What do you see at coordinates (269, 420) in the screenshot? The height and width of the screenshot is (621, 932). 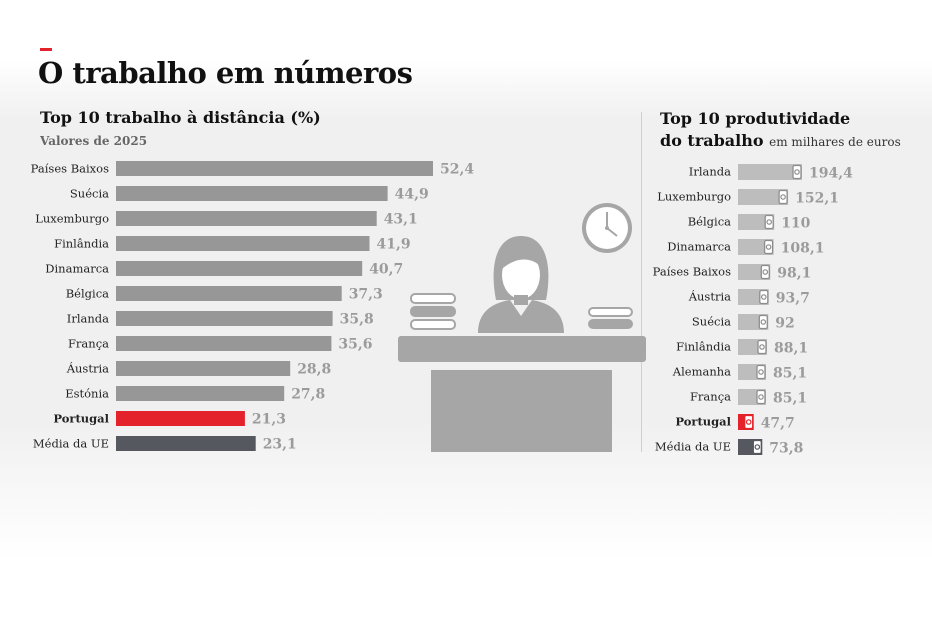 I see `value-label-portugal: 21,3` at bounding box center [269, 420].